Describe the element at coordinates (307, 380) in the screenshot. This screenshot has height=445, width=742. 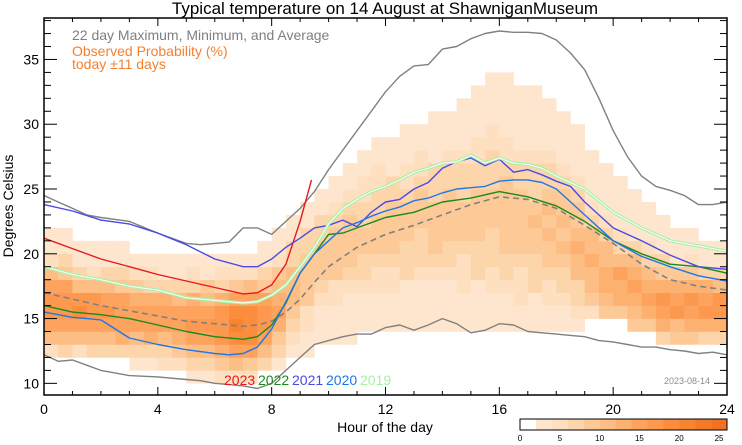
I see `year-label-2021: 2021` at that location.